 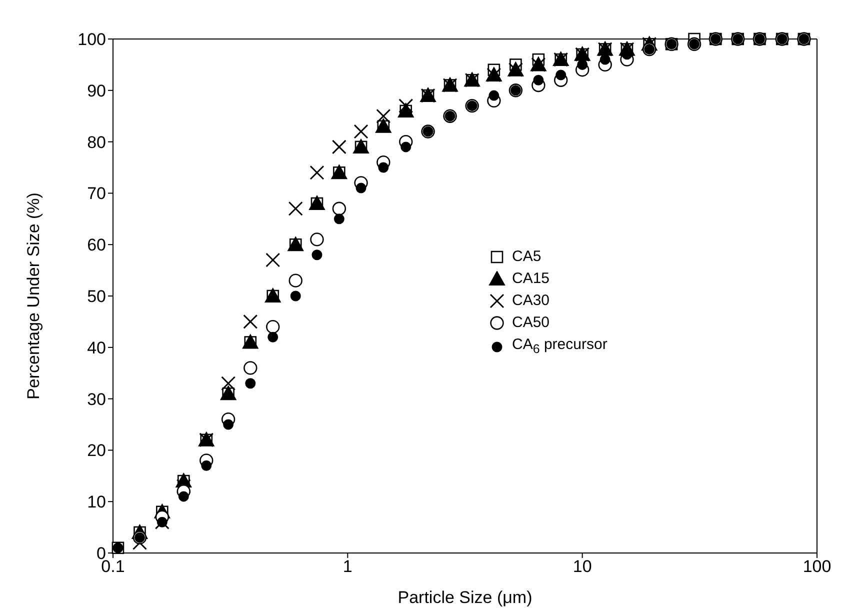 I want to click on y-tick-label: 100, so click(x=92, y=40).